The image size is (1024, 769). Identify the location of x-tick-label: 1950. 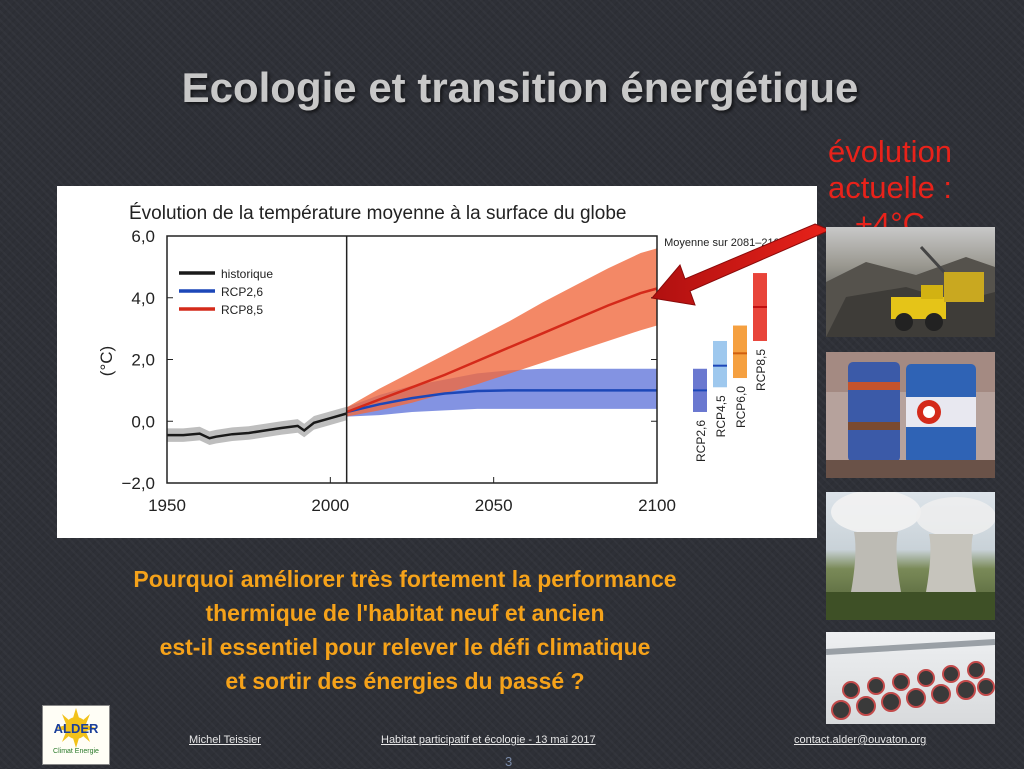
(167, 505).